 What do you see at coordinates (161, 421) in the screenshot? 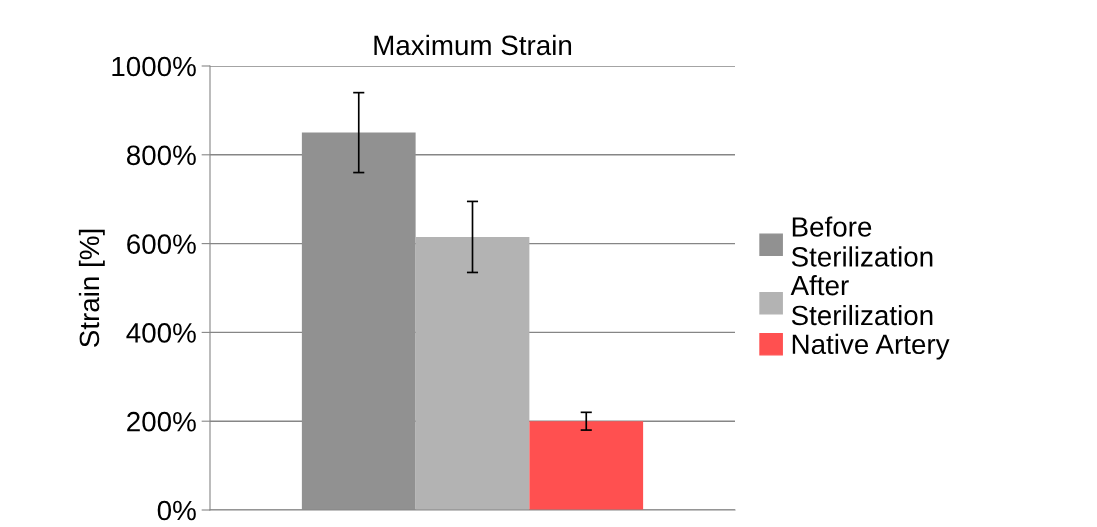
I see `y-tick-label: 200%` at bounding box center [161, 421].